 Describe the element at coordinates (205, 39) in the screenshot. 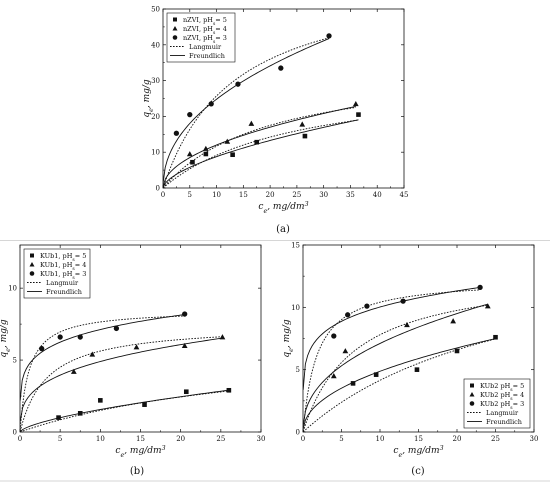

I see `legend-entry-label: nZVI, pHs= 3` at that location.